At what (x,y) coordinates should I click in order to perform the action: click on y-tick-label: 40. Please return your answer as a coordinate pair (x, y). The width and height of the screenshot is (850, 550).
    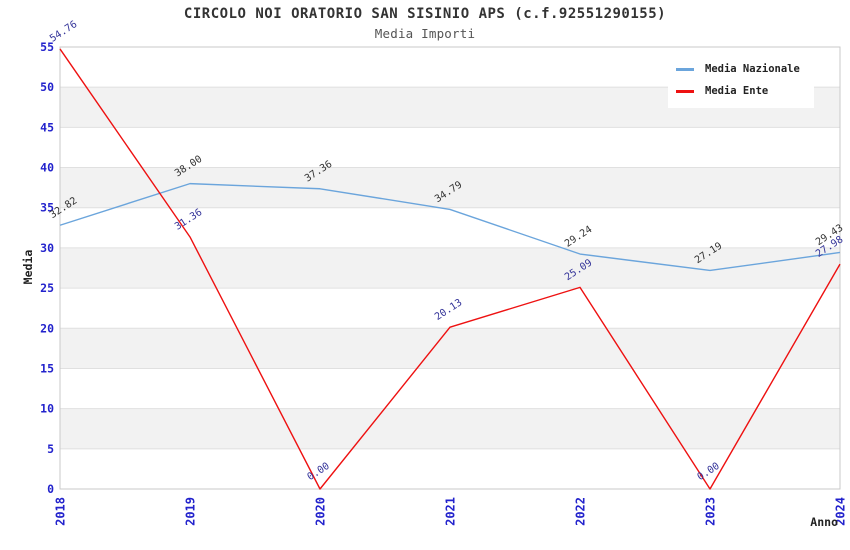
    Looking at the image, I should click on (47, 168).